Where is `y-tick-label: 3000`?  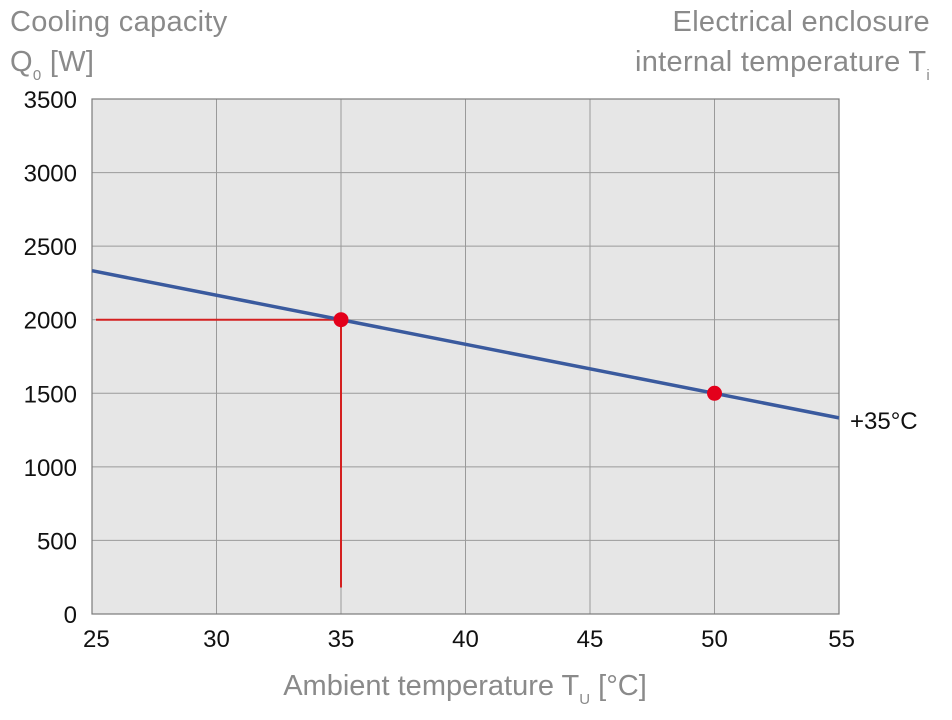
y-tick-label: 3000 is located at coordinates (50, 174).